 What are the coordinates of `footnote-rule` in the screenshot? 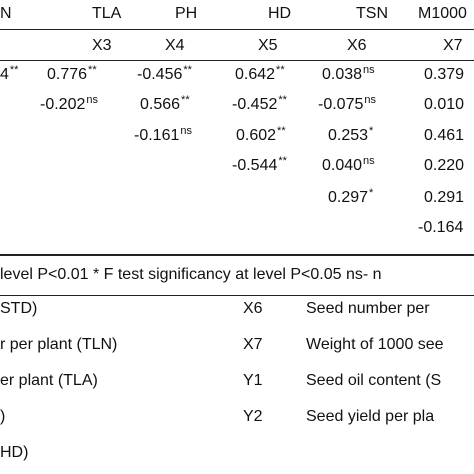 It's located at (237, 295).